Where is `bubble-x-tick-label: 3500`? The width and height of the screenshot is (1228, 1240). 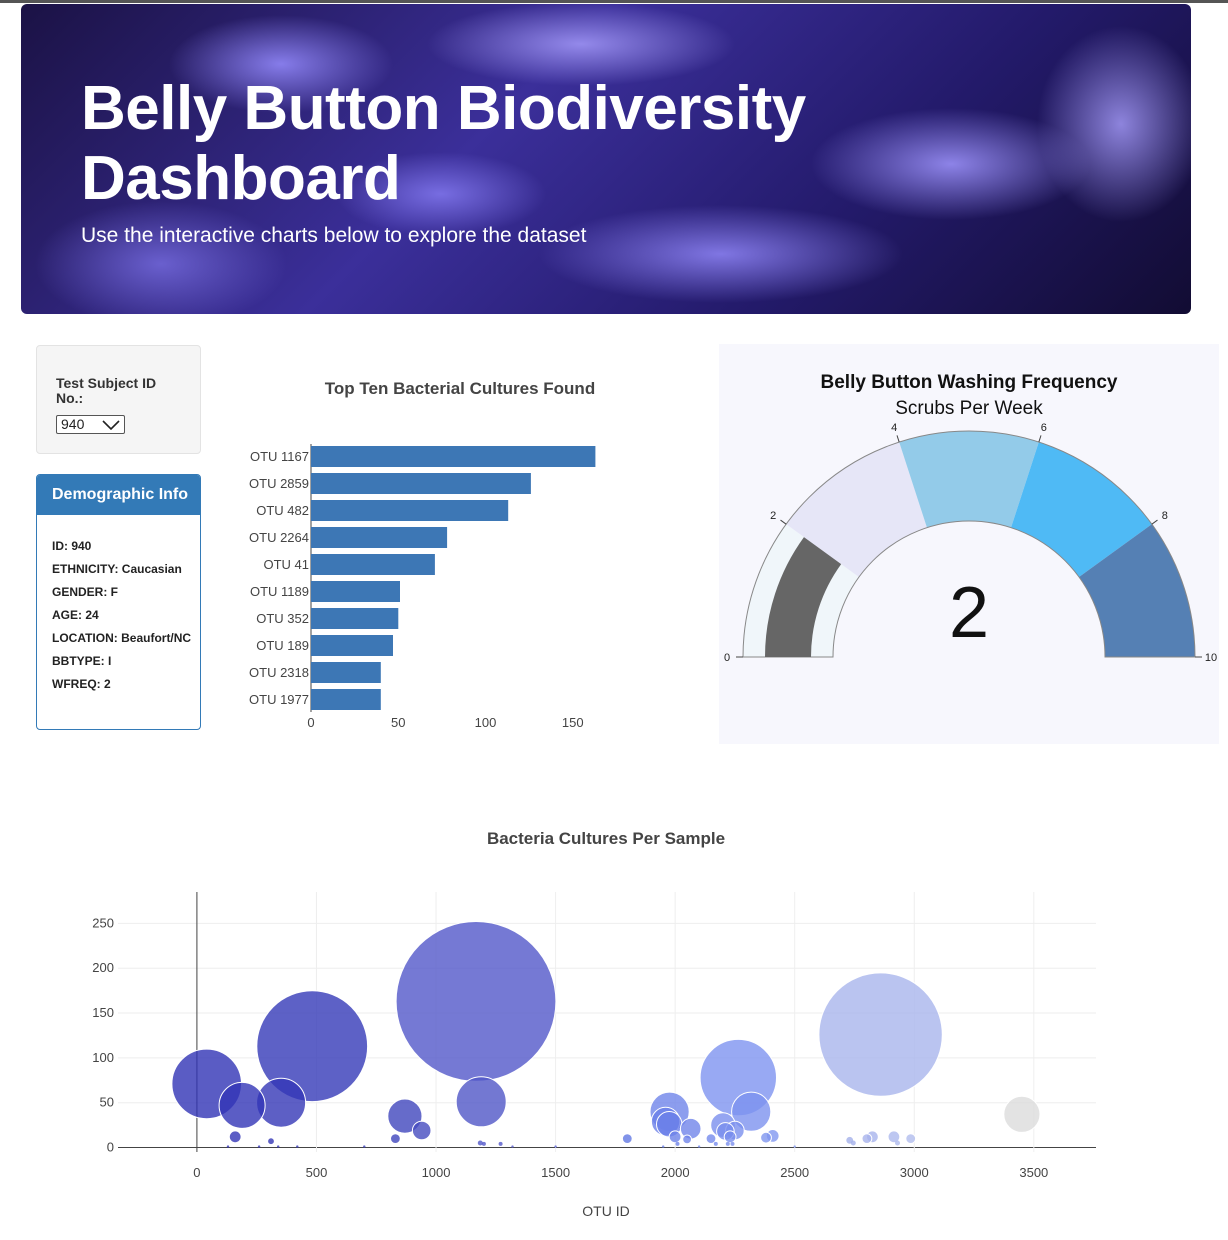 bubble-x-tick-label: 3500 is located at coordinates (1033, 1172).